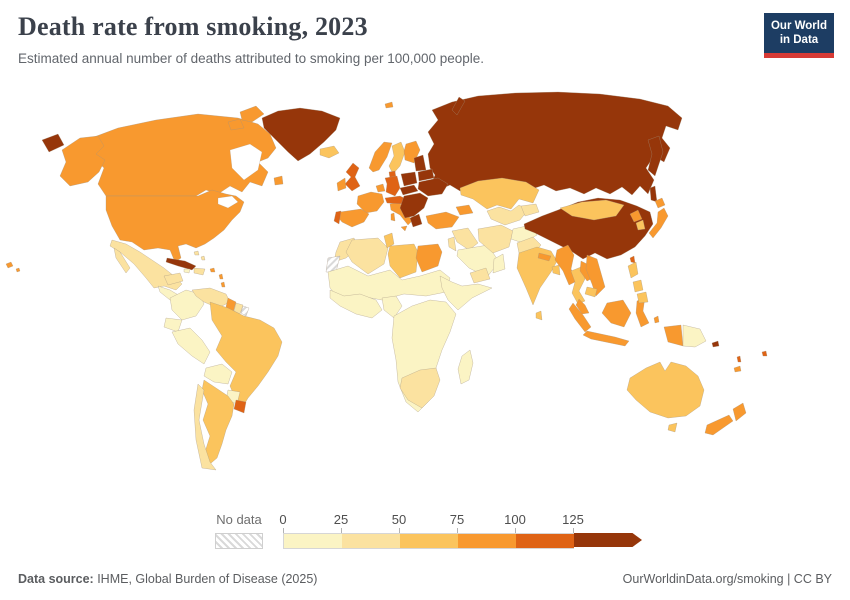  Describe the element at coordinates (240, 406) in the screenshot. I see `country-uruguay` at that location.